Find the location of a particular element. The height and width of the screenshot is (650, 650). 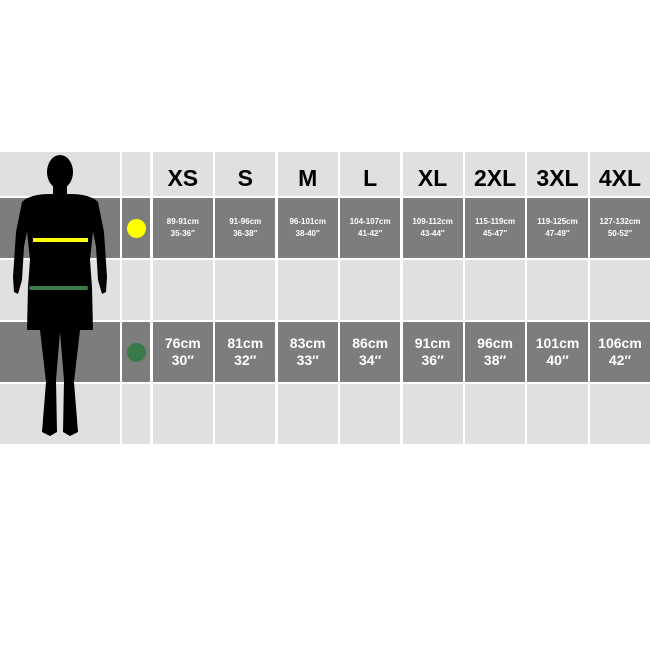

size-header: S is located at coordinates (245, 174).